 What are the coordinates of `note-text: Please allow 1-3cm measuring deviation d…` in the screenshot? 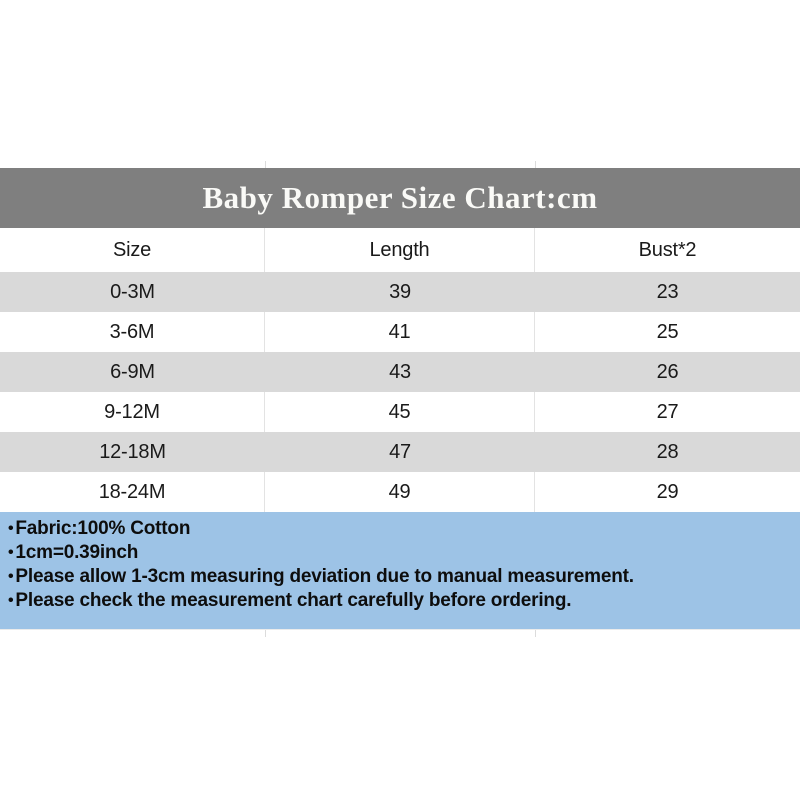 It's located at (324, 576).